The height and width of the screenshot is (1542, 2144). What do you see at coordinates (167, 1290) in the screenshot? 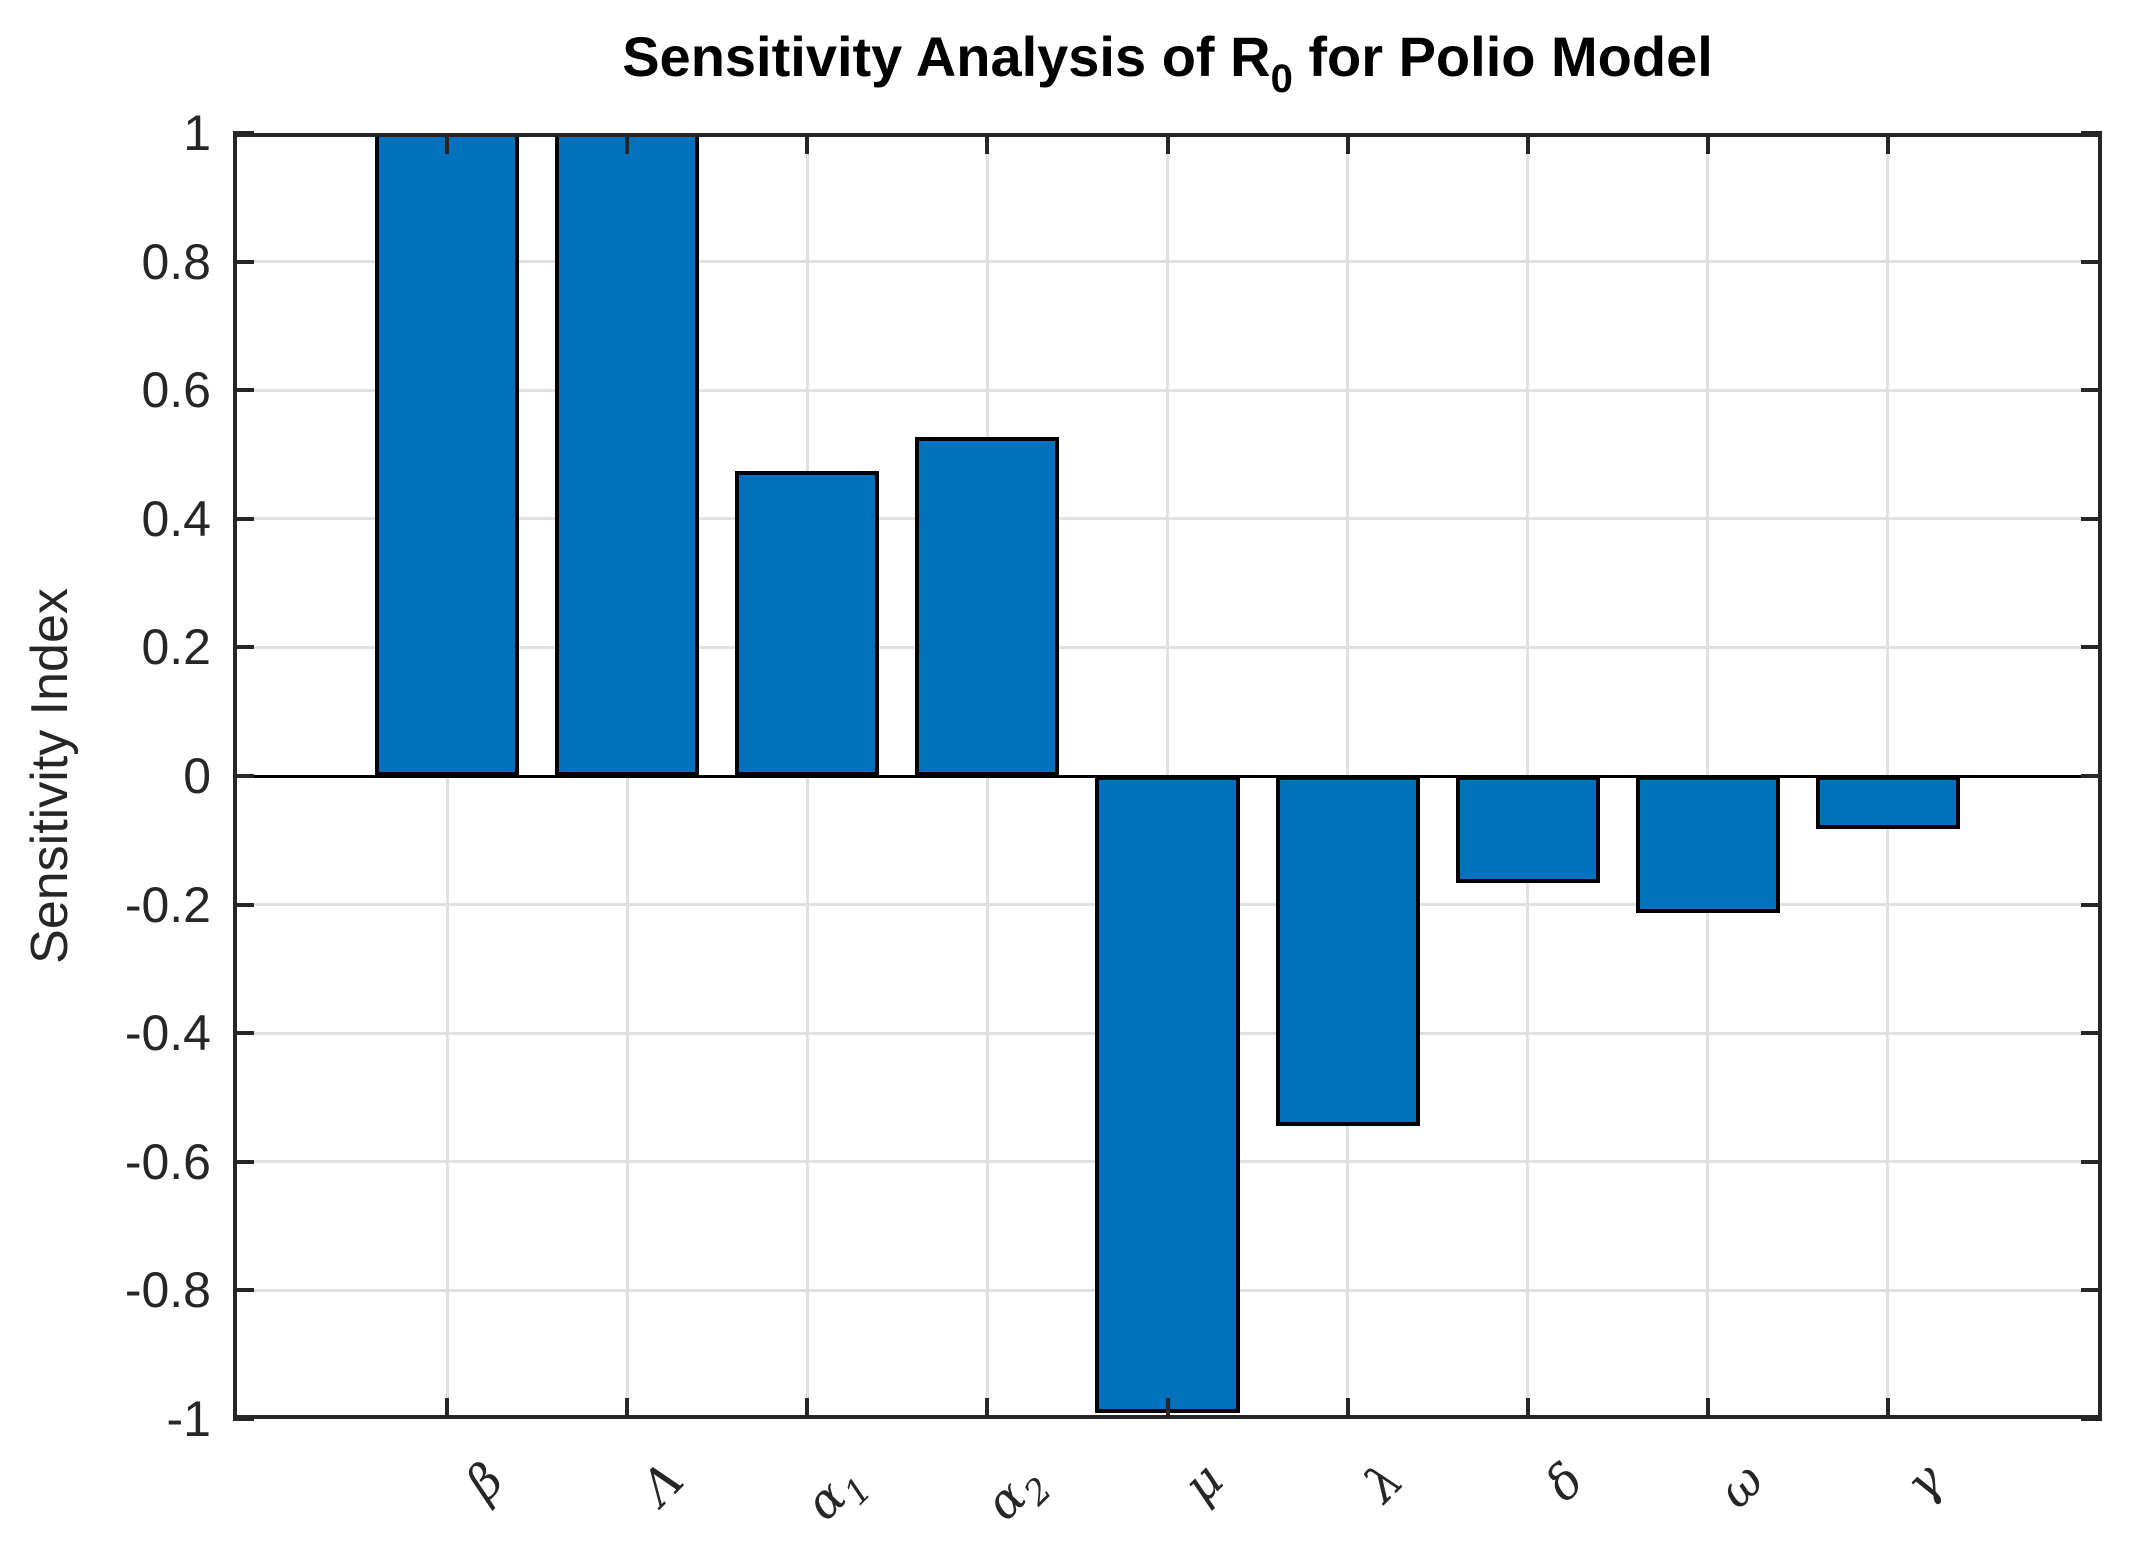
I see `y-tick-label: -0.8` at bounding box center [167, 1290].